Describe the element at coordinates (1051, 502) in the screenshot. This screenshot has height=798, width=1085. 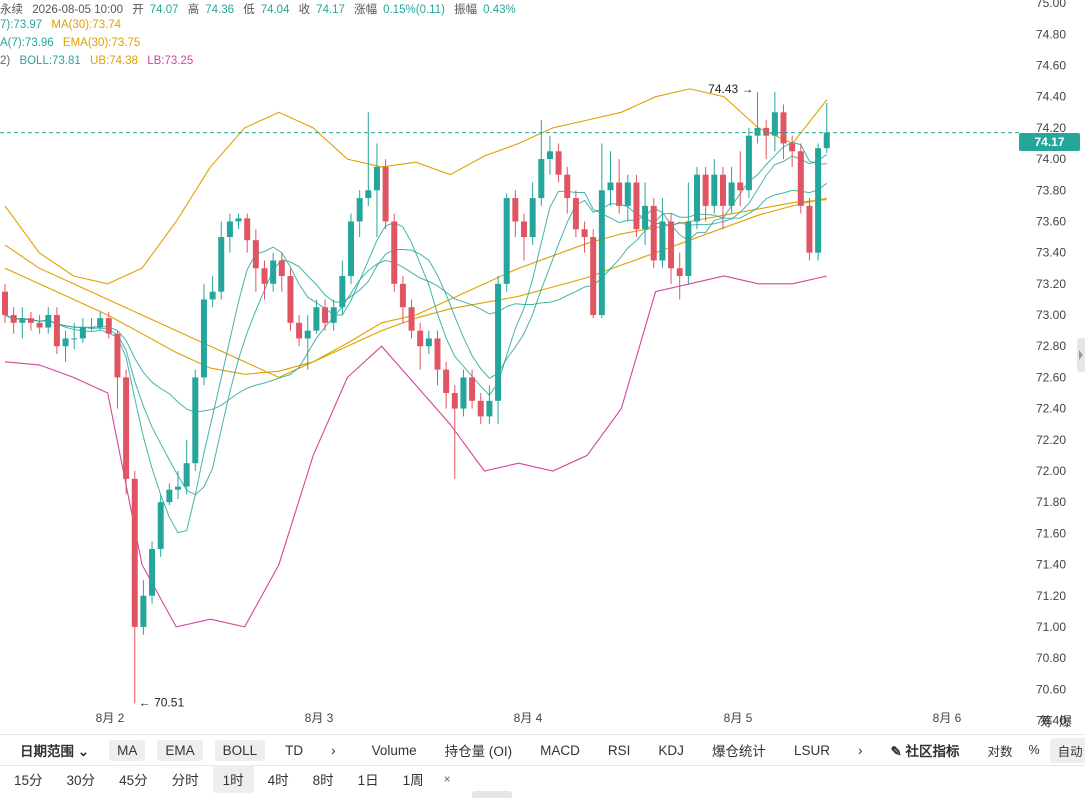
I see `y-tick-label: 71.80` at that location.